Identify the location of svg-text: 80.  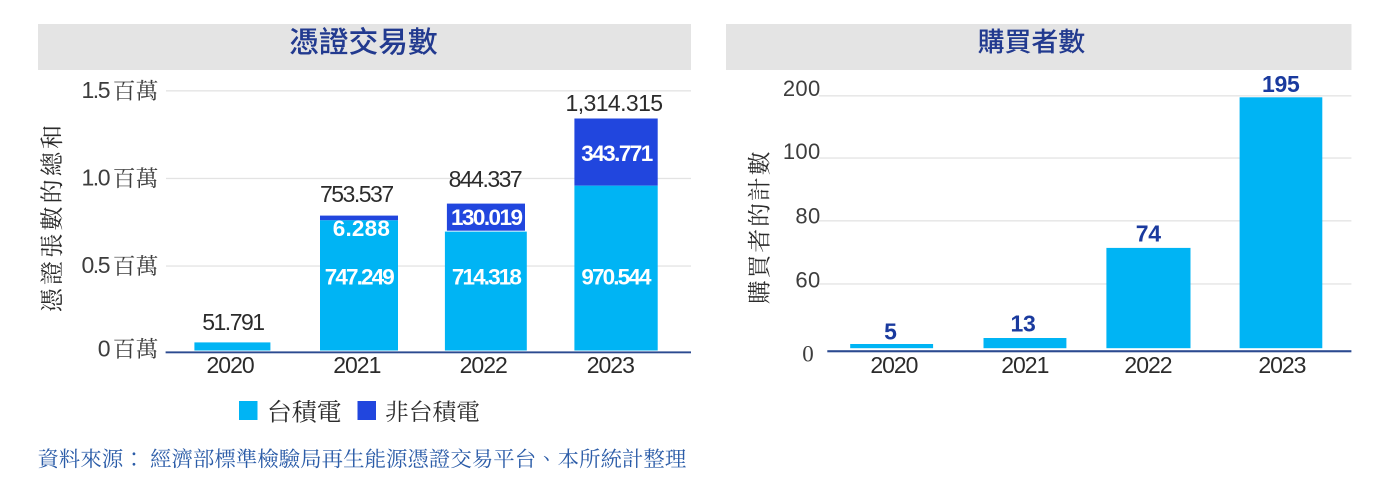
(807, 215).